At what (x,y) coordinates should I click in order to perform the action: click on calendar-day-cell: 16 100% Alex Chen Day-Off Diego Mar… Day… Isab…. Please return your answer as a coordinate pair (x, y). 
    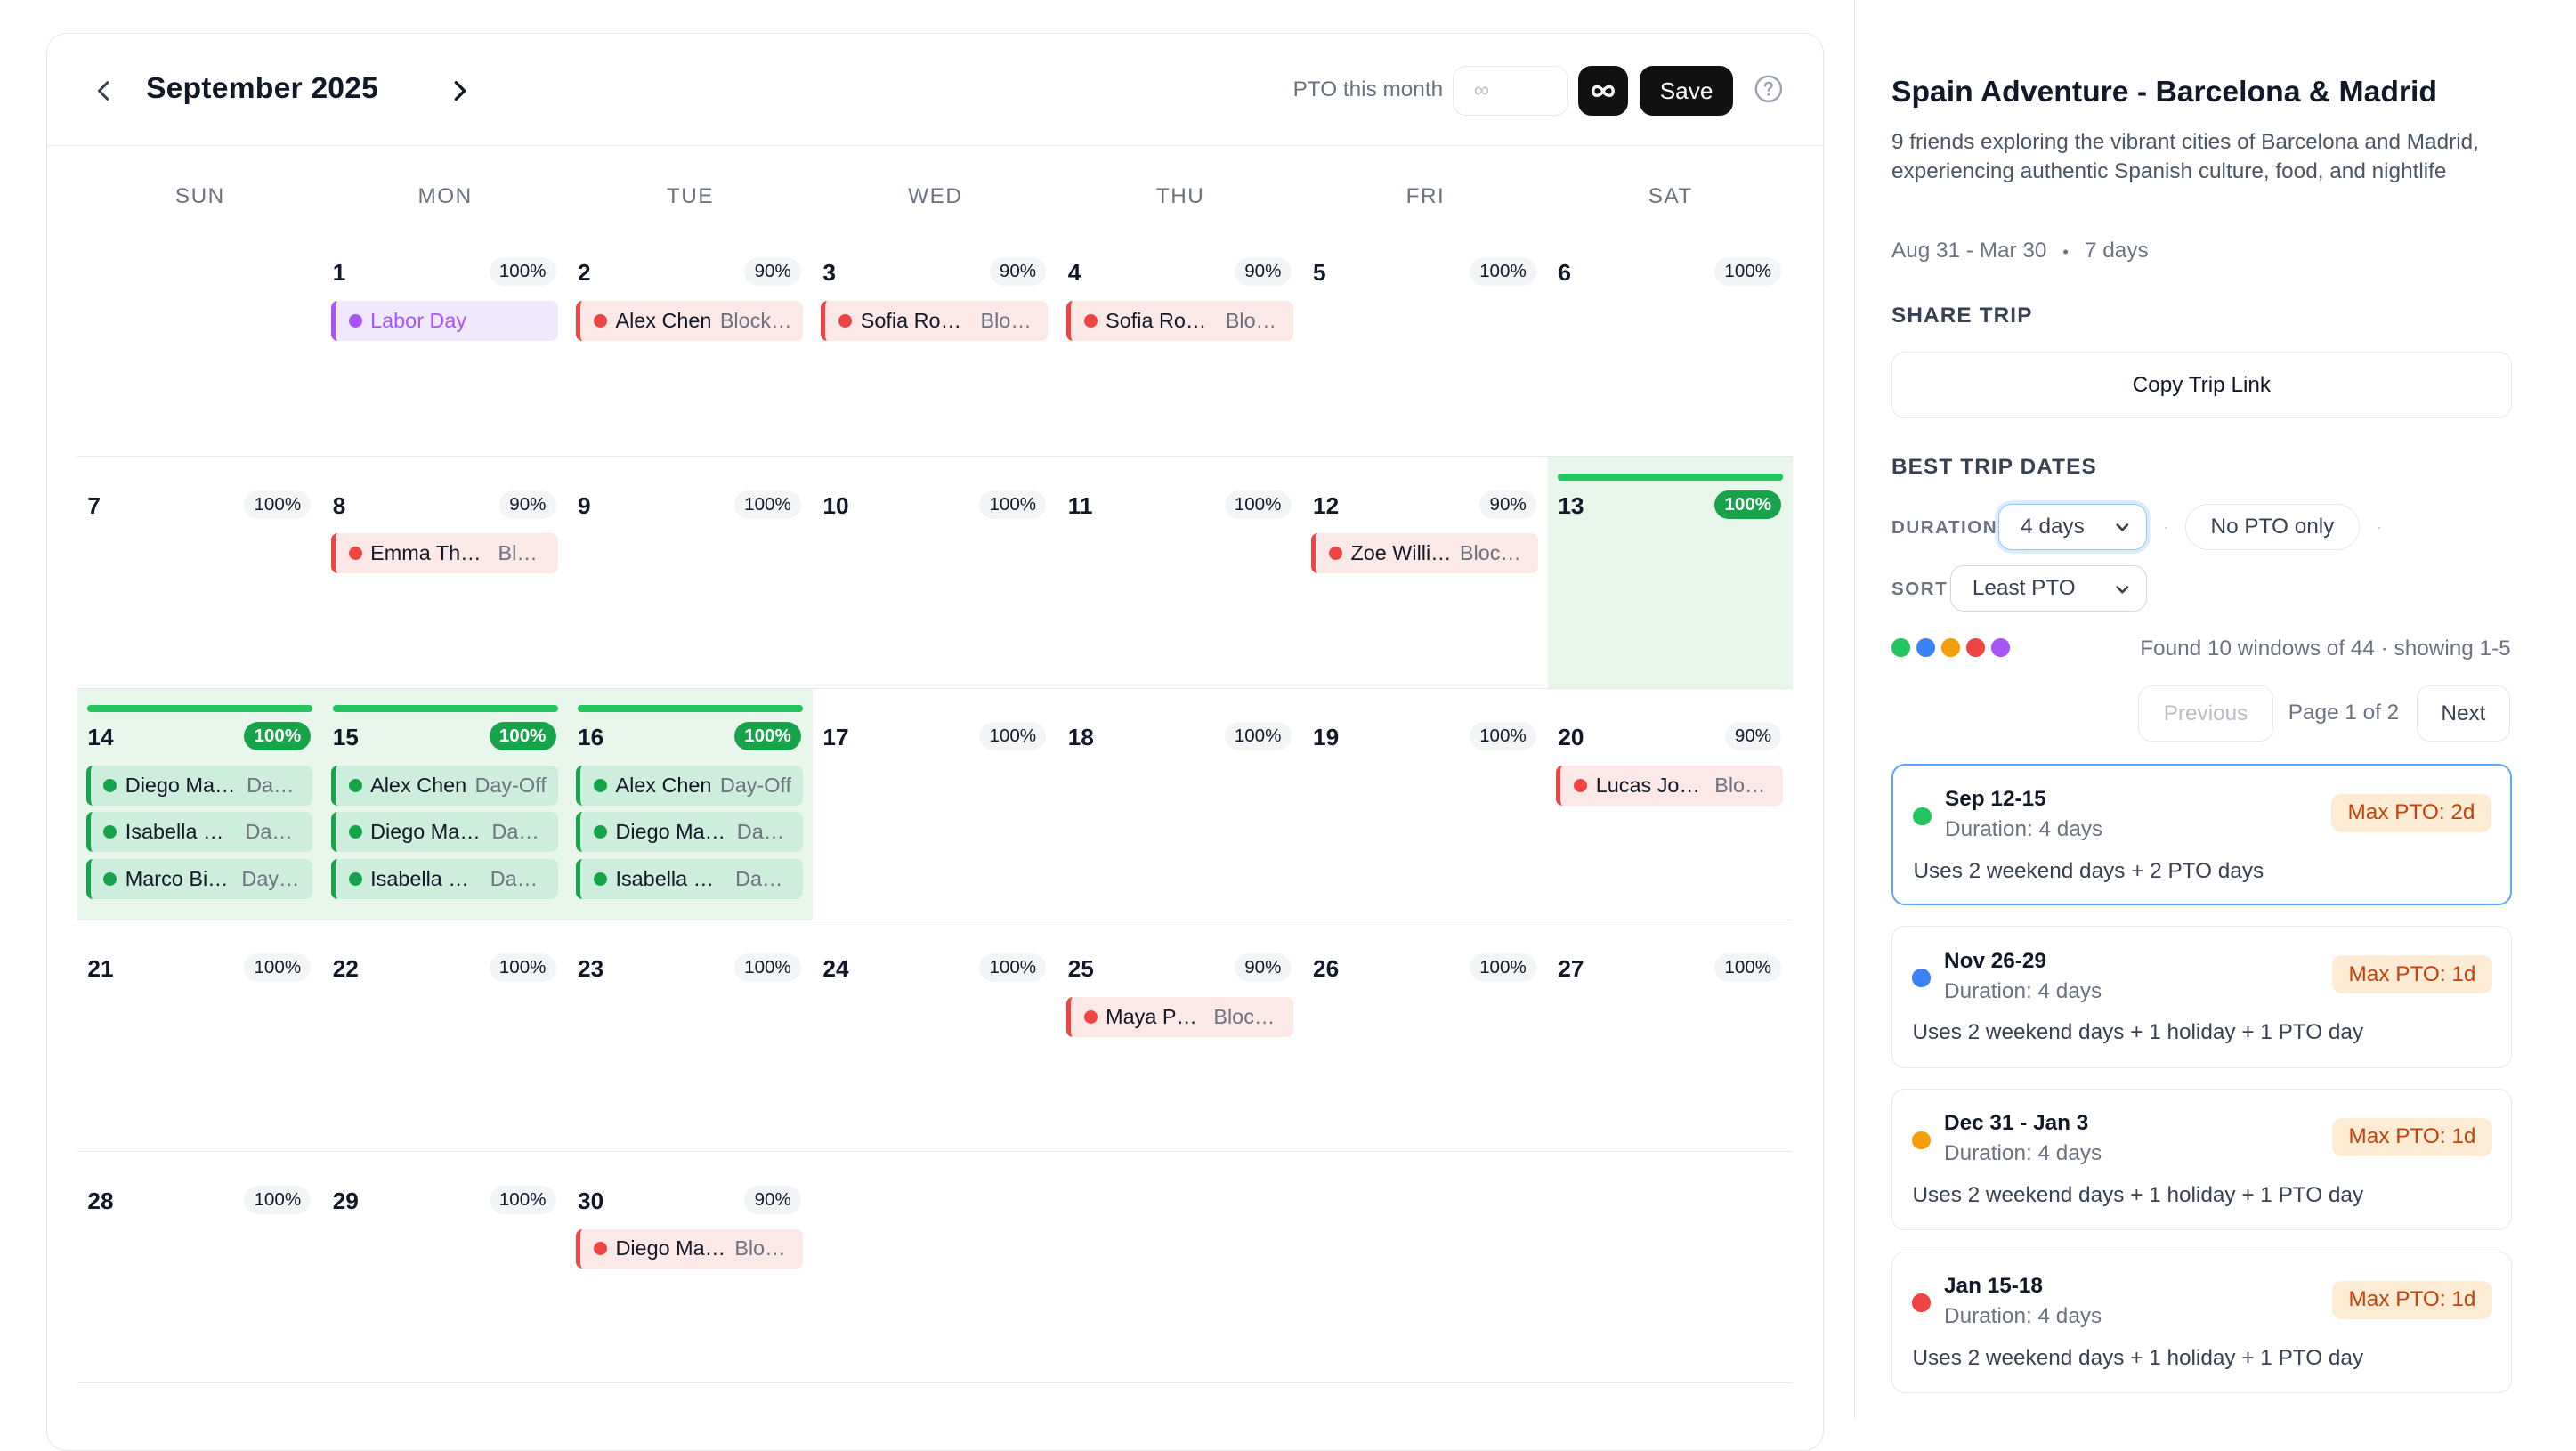
    Looking at the image, I should click on (690, 804).